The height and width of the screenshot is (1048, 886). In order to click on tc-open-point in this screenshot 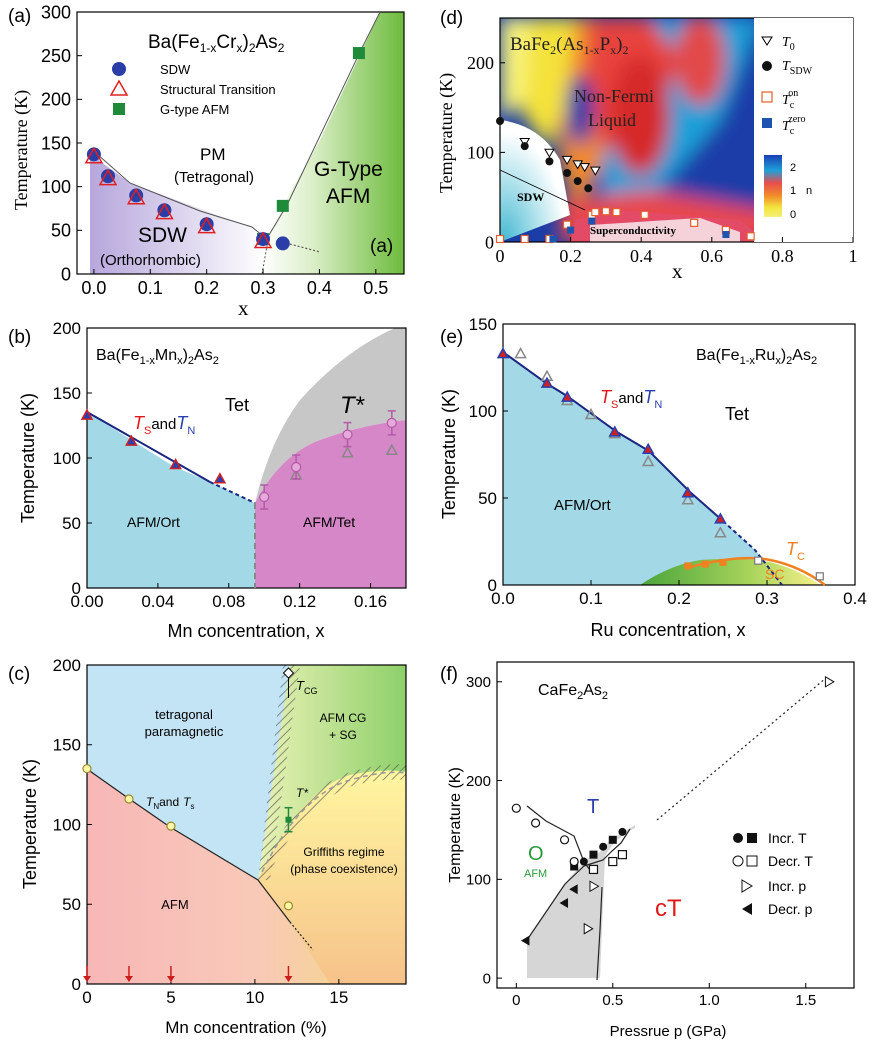, I will do `click(758, 560)`.